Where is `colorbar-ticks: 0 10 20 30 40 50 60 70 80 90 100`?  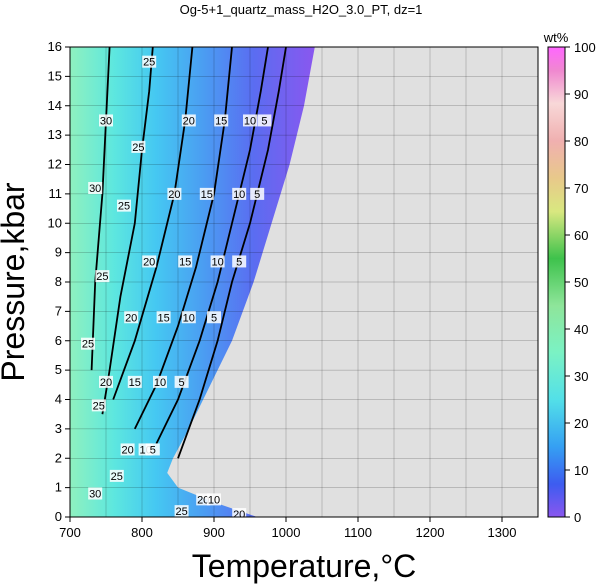 colorbar-ticks: 0 10 20 30 40 50 60 70 80 90 100 is located at coordinates (580, 282).